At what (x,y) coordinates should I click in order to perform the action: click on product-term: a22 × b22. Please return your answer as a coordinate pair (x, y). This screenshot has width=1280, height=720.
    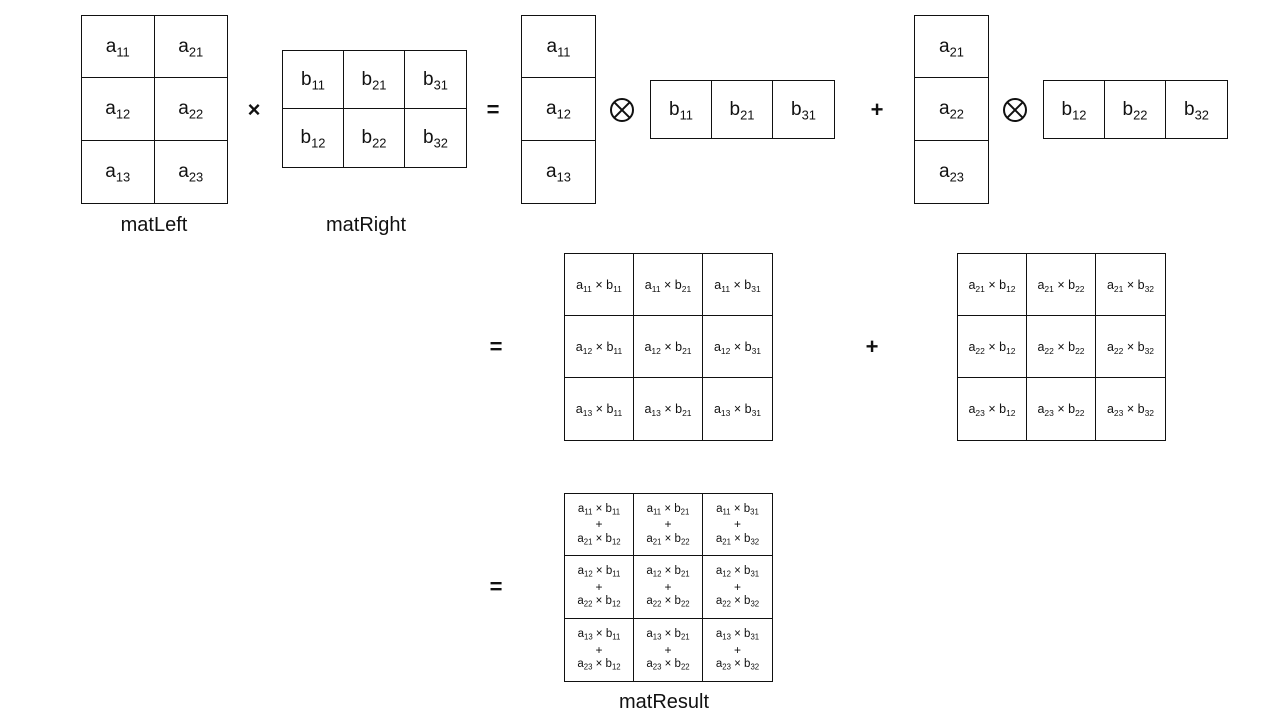
    Looking at the image, I should click on (1060, 347).